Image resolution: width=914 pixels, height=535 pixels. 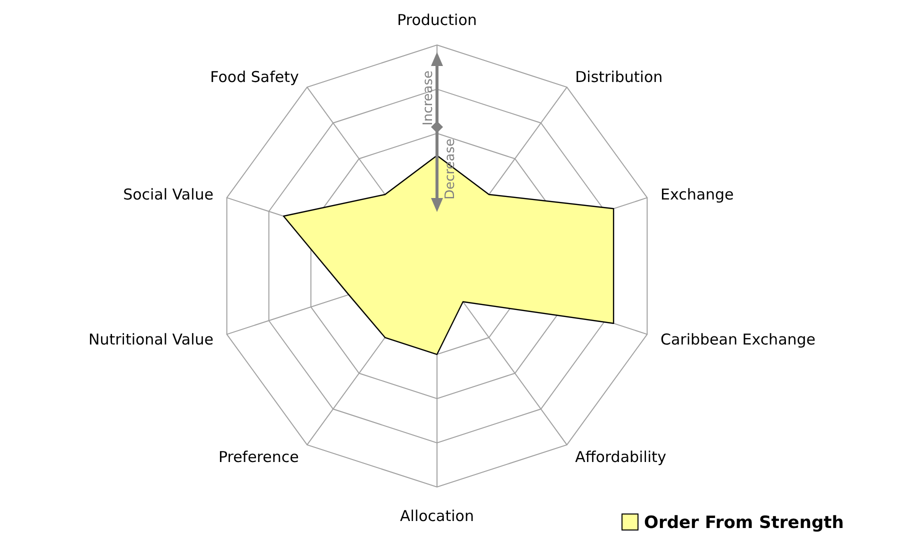 I want to click on spoke-label: Nutritional Value, so click(x=151, y=339).